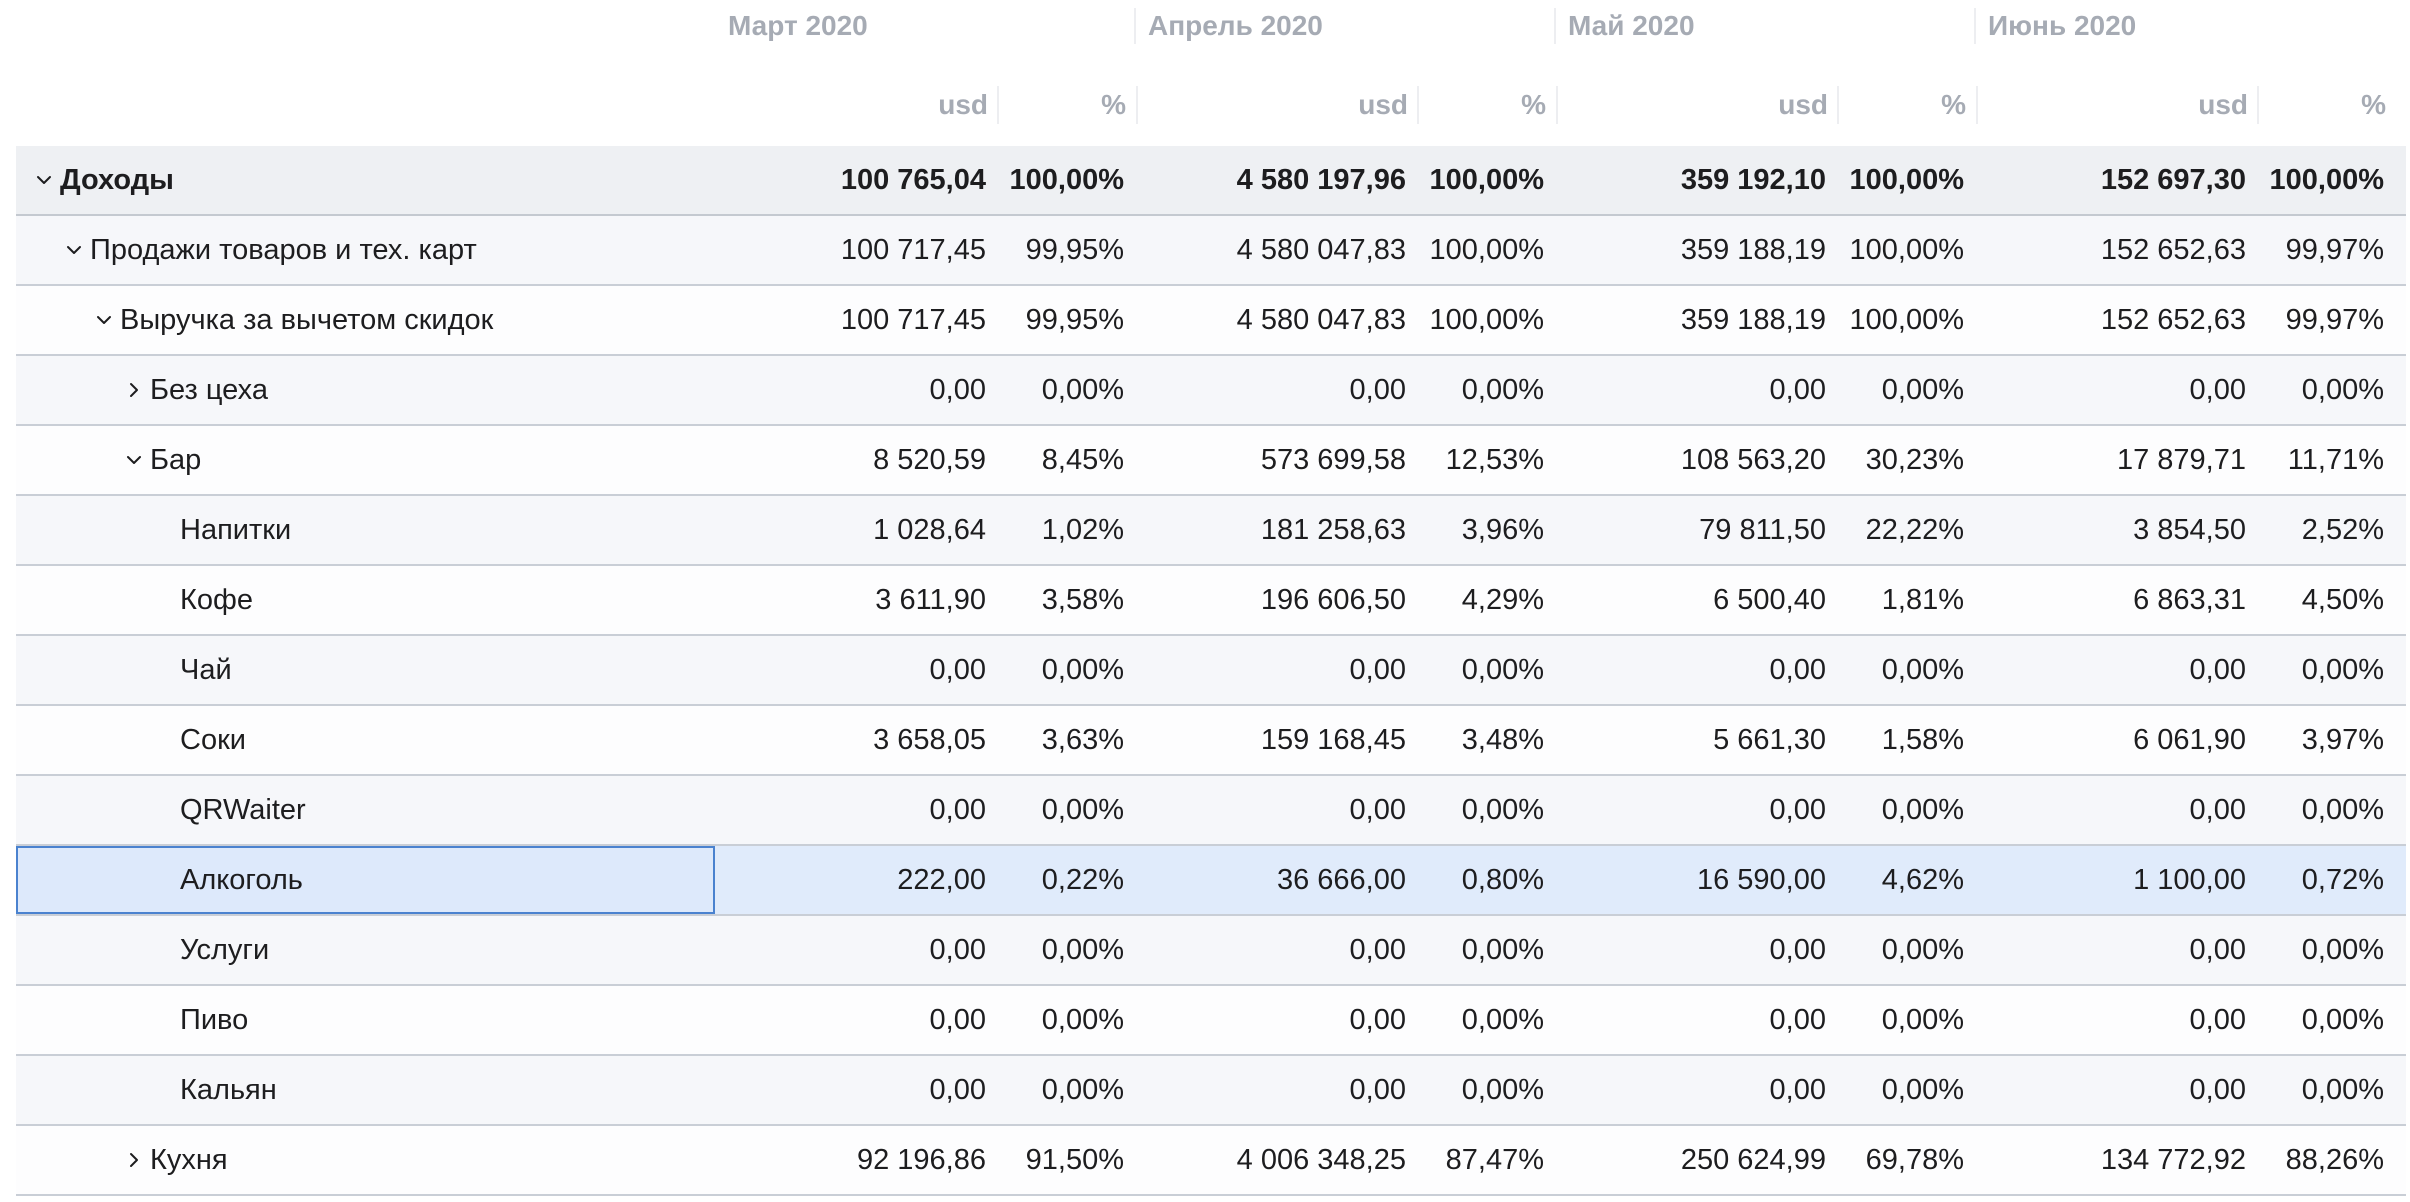  Describe the element at coordinates (1494, 1160) in the screenshot. I see `percent-cell: 87,47%` at that location.